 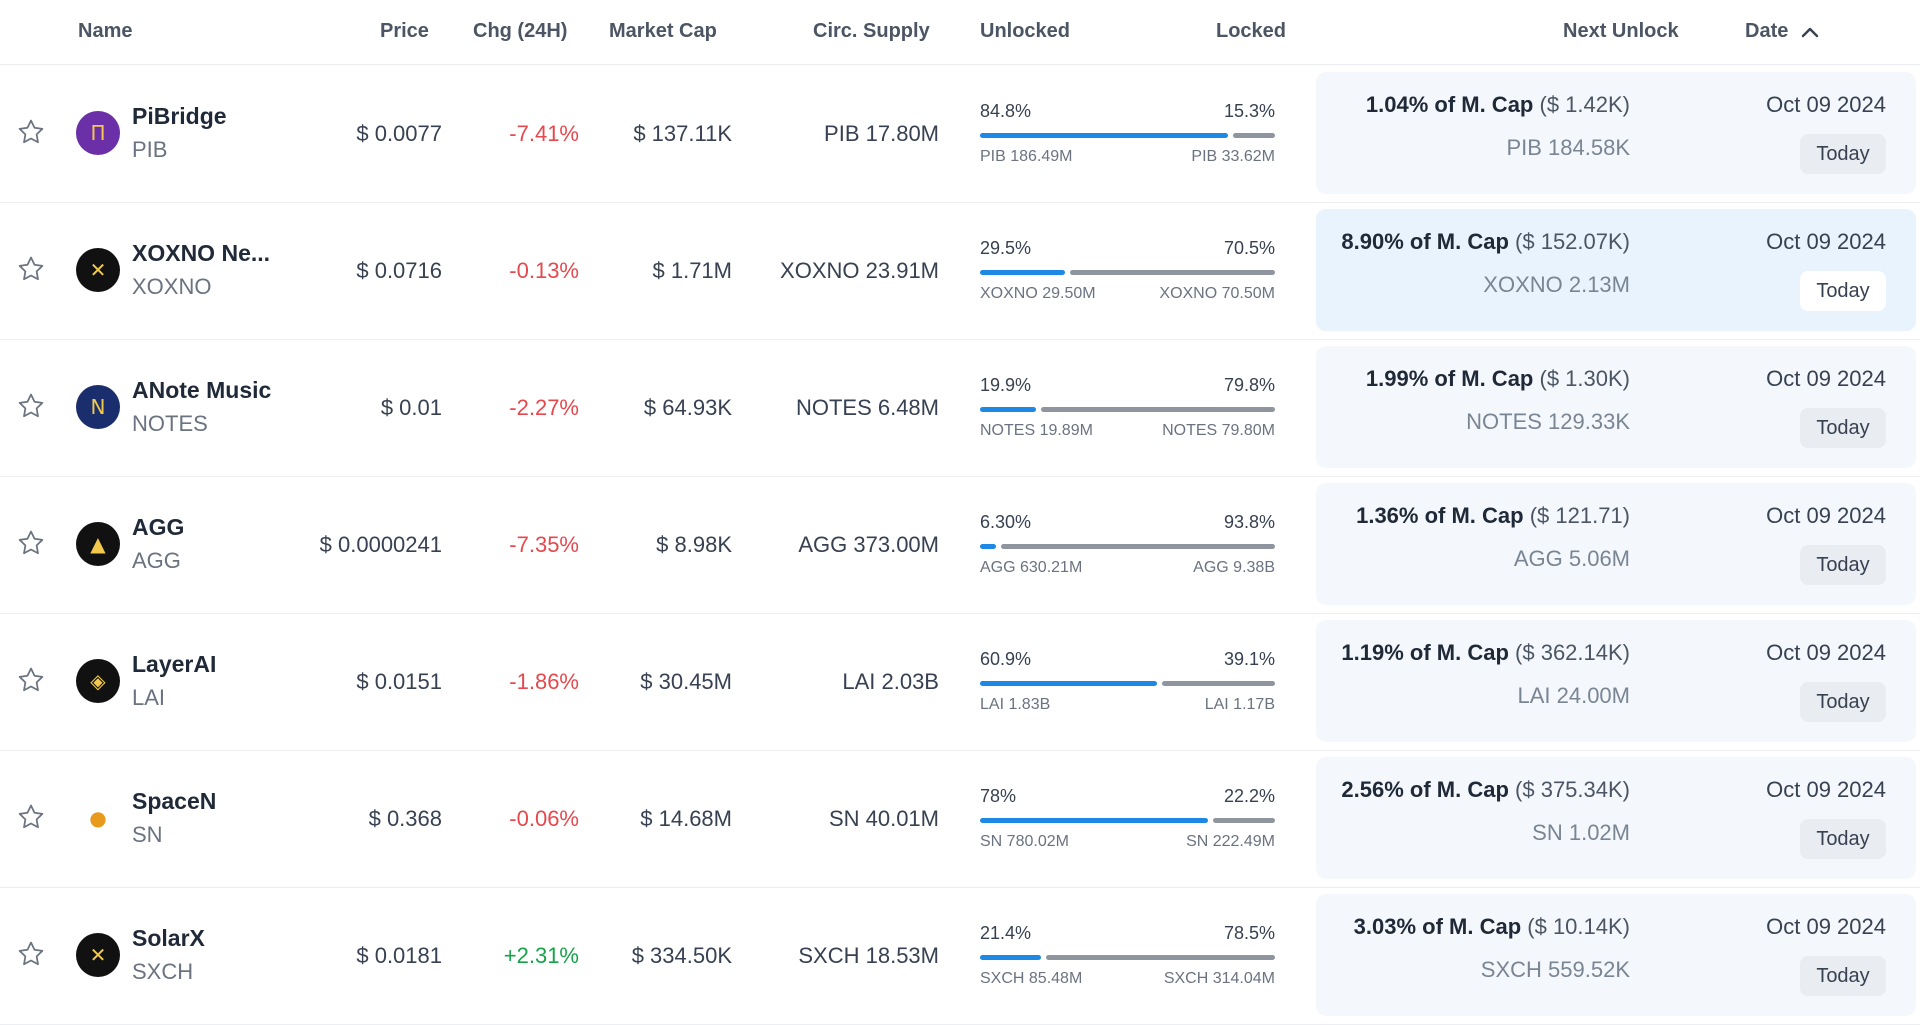 I want to click on locked-percent: 93.8%, so click(x=1249, y=522).